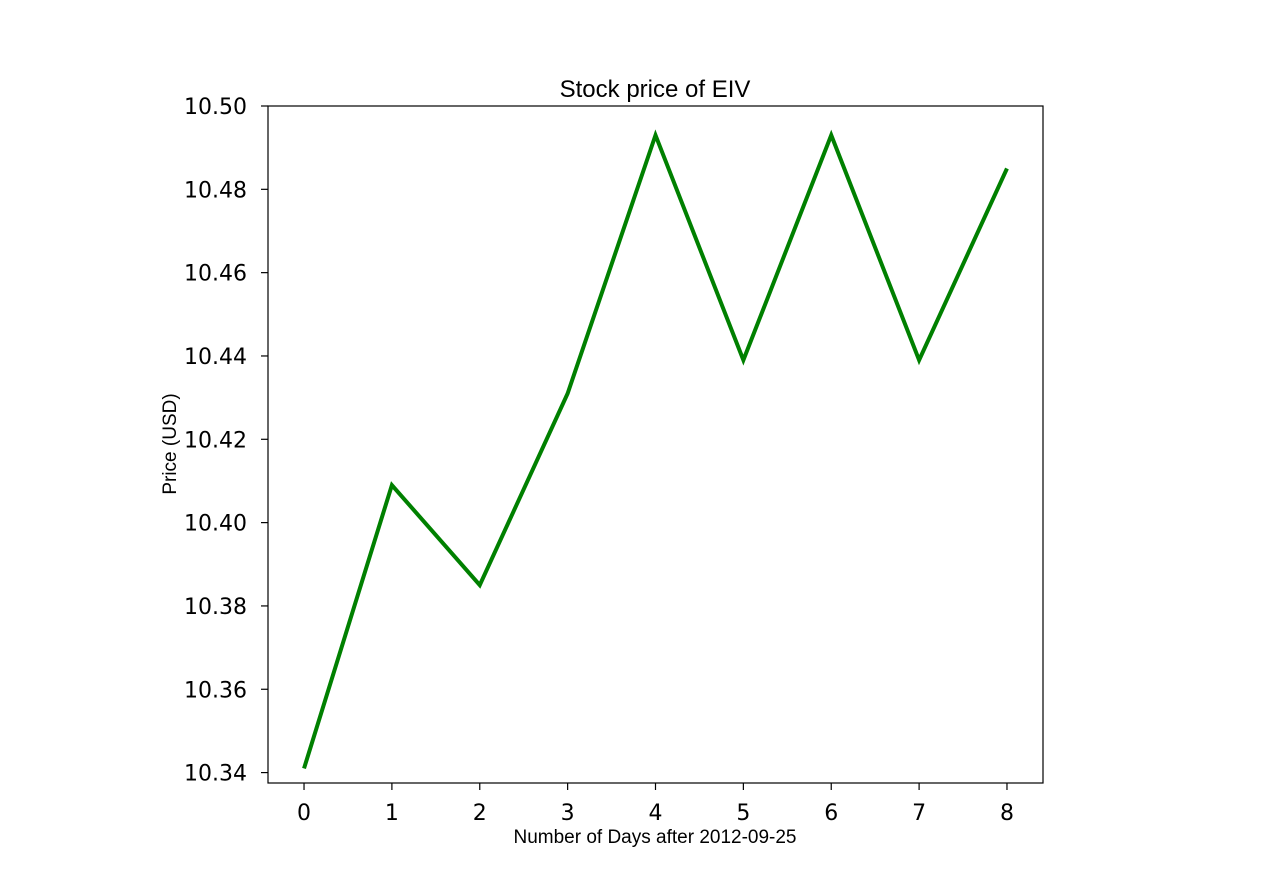 The image size is (1280, 880). I want to click on x-tick-label: 7, so click(919, 813).